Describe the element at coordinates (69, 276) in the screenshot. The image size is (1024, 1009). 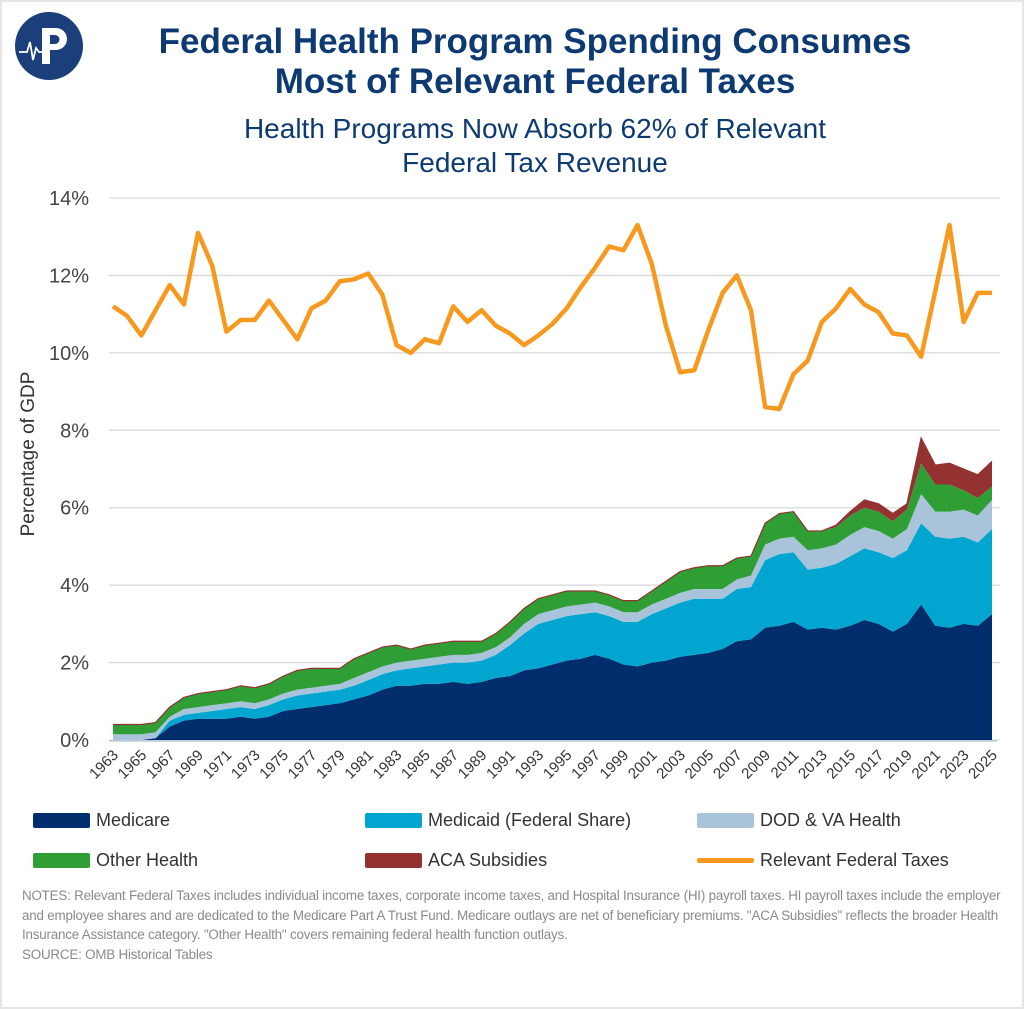
I see `y-tick-label: 12%` at that location.